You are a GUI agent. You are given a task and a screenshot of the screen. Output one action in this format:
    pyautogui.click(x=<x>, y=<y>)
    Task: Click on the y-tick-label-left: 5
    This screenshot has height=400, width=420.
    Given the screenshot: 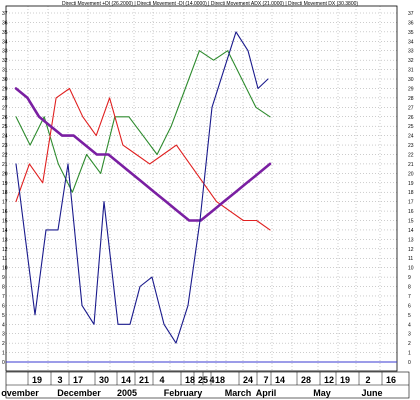 What is the action you would take?
    pyautogui.click(x=3, y=316)
    